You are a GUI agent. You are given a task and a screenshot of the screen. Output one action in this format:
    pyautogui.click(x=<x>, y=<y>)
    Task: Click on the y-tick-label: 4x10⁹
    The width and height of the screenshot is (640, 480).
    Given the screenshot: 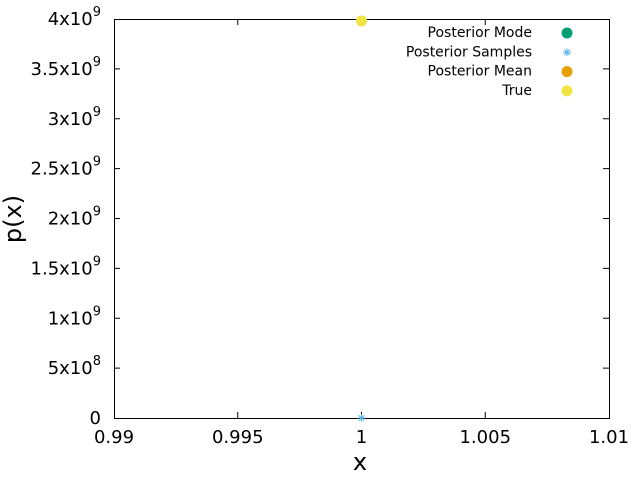 What is the action you would take?
    pyautogui.click(x=74, y=17)
    